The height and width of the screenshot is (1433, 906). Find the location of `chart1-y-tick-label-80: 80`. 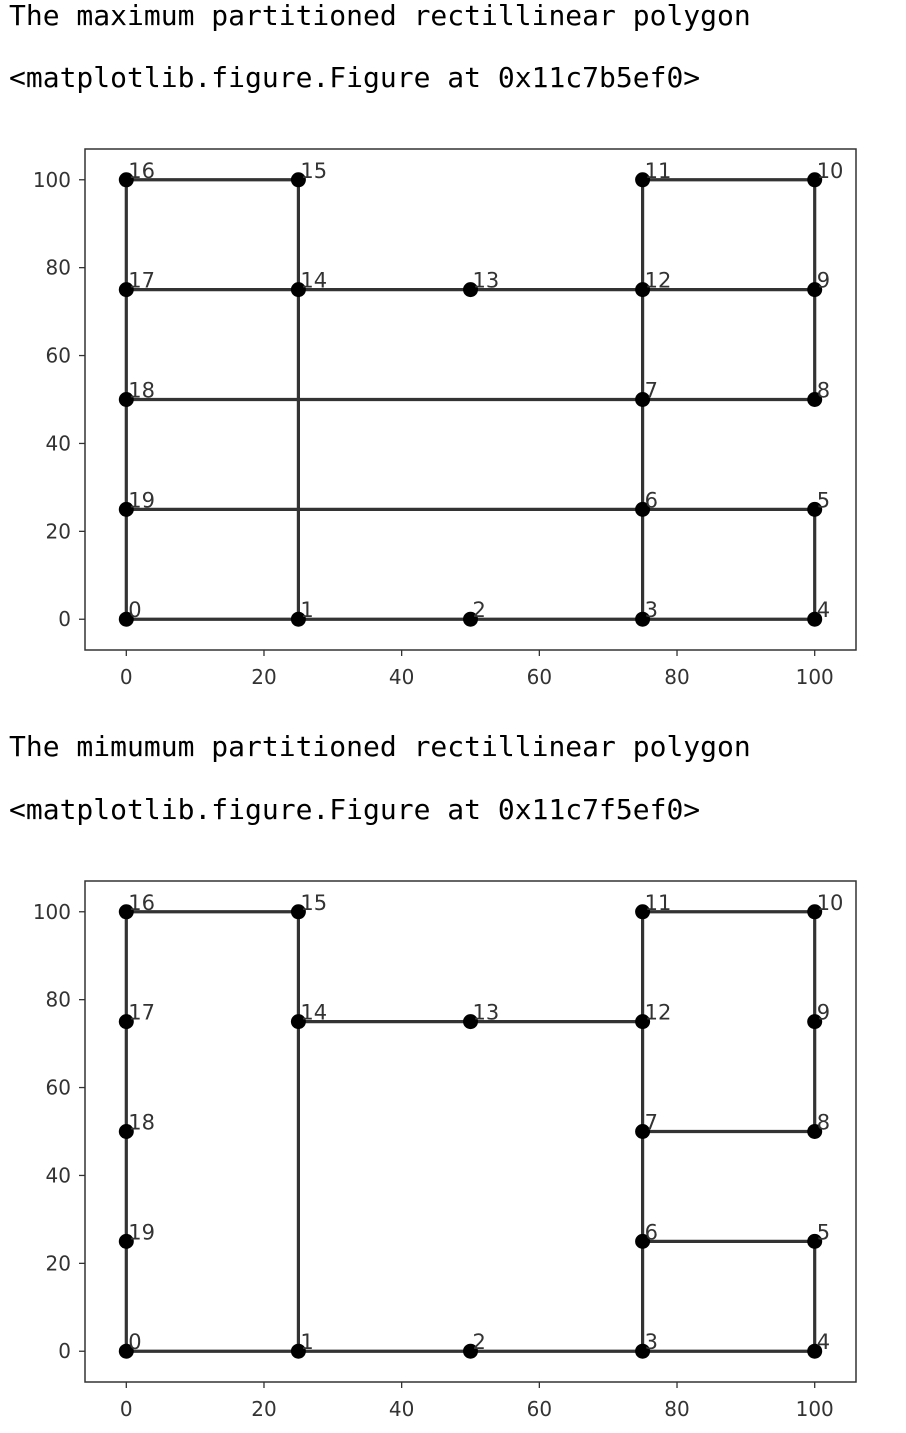

chart1-y-tick-label-80: 80 is located at coordinates (58, 268).